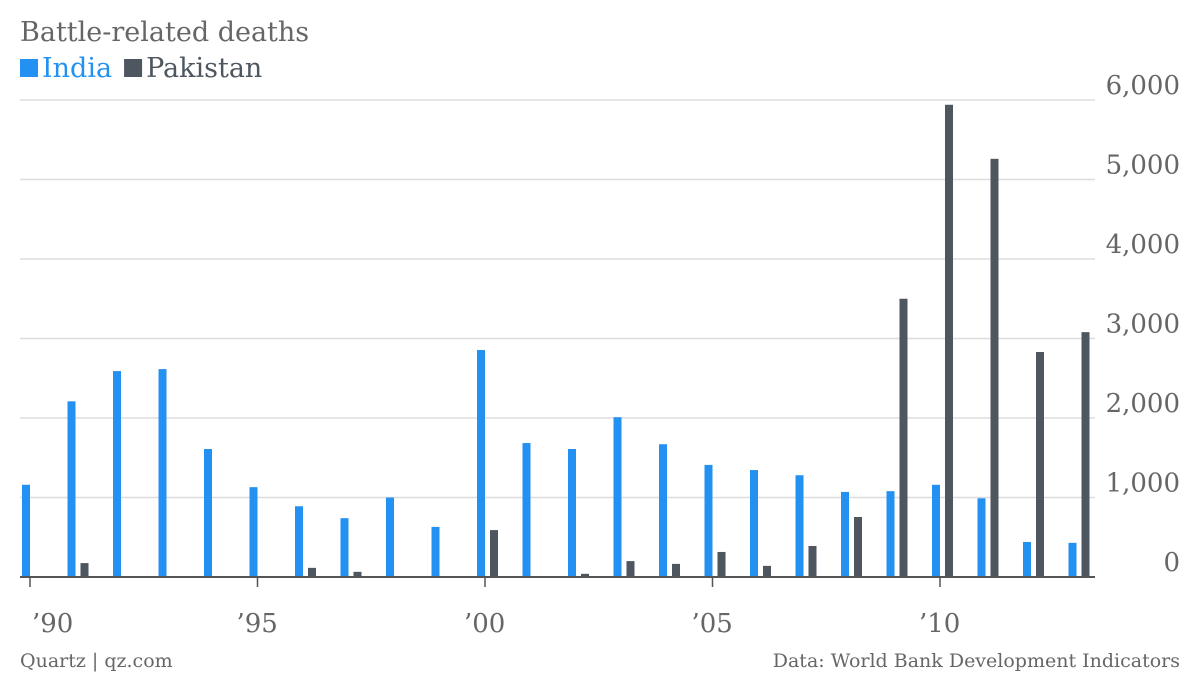 The width and height of the screenshot is (1200, 676). Describe the element at coordinates (1143, 245) in the screenshot. I see `y-tick-label: 4,000` at that location.